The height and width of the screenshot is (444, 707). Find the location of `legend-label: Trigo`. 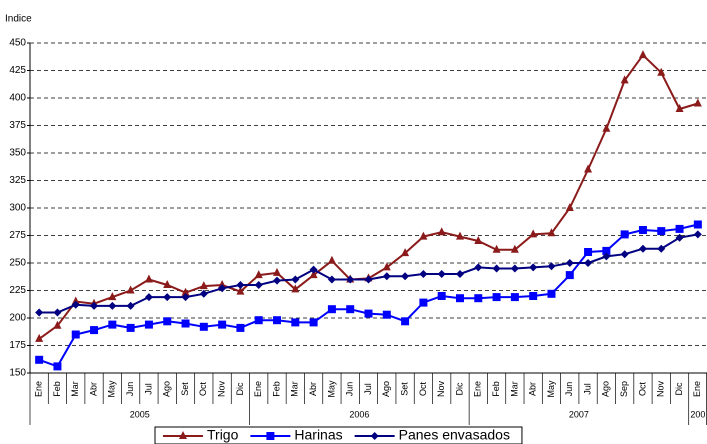

legend-label: Trigo is located at coordinates (223, 435).